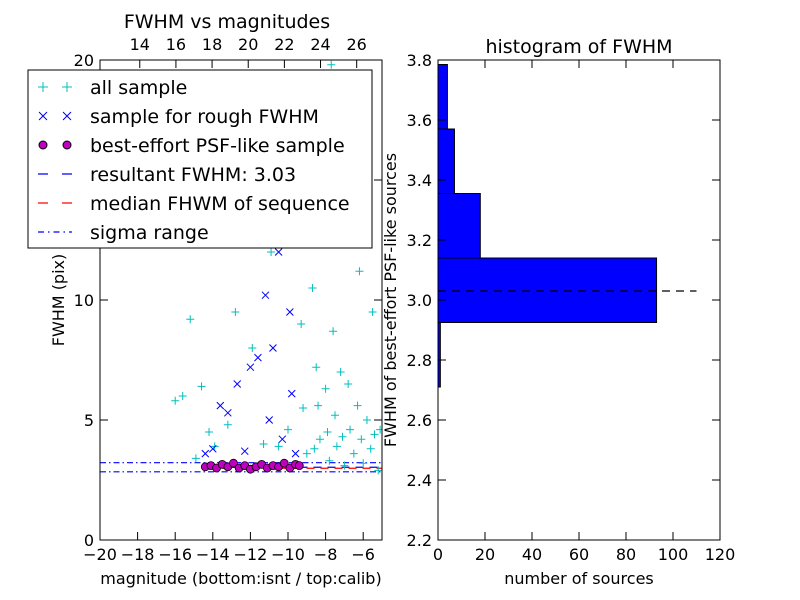 This screenshot has width=800, height=600. What do you see at coordinates (89, 420) in the screenshot?
I see `y-tick-label: 5` at bounding box center [89, 420].